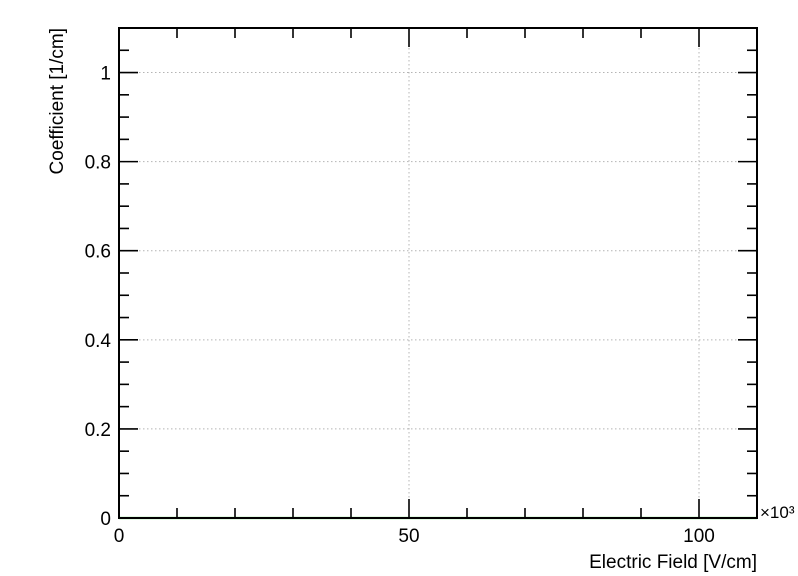 Image resolution: width=798 pixels, height=576 pixels. I want to click on x-axis-multiplier: ×10³, so click(777, 512).